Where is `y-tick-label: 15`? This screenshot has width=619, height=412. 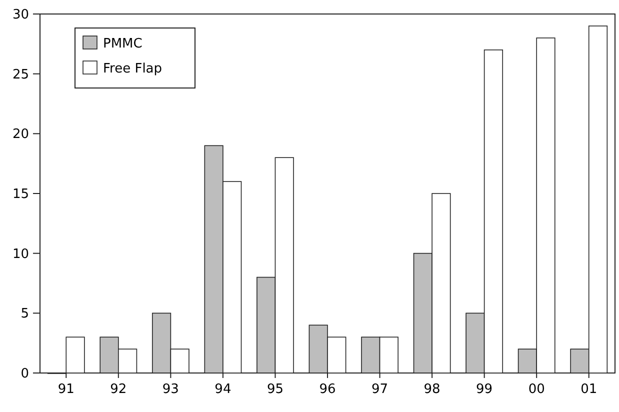
y-tick-label: 15 is located at coordinates (20, 194).